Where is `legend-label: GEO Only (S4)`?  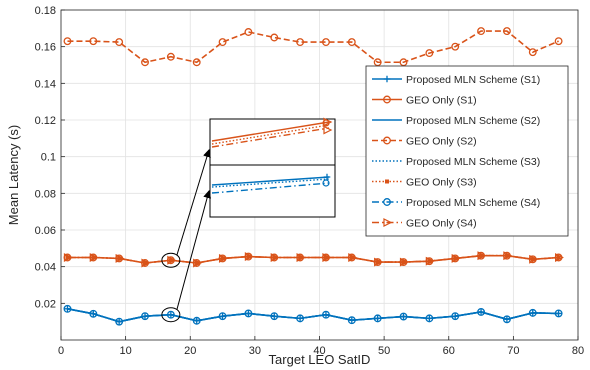
legend-label: GEO Only (S4) is located at coordinates (441, 224).